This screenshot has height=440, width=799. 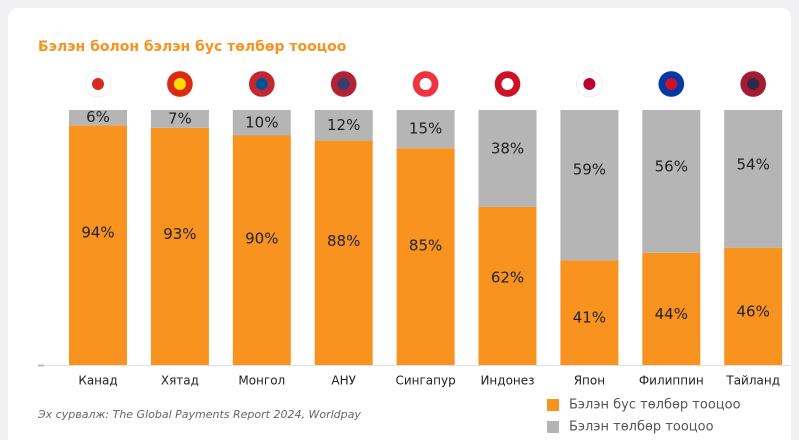 What do you see at coordinates (261, 381) in the screenshot?
I see `x-tick-label: Монгол` at bounding box center [261, 381].